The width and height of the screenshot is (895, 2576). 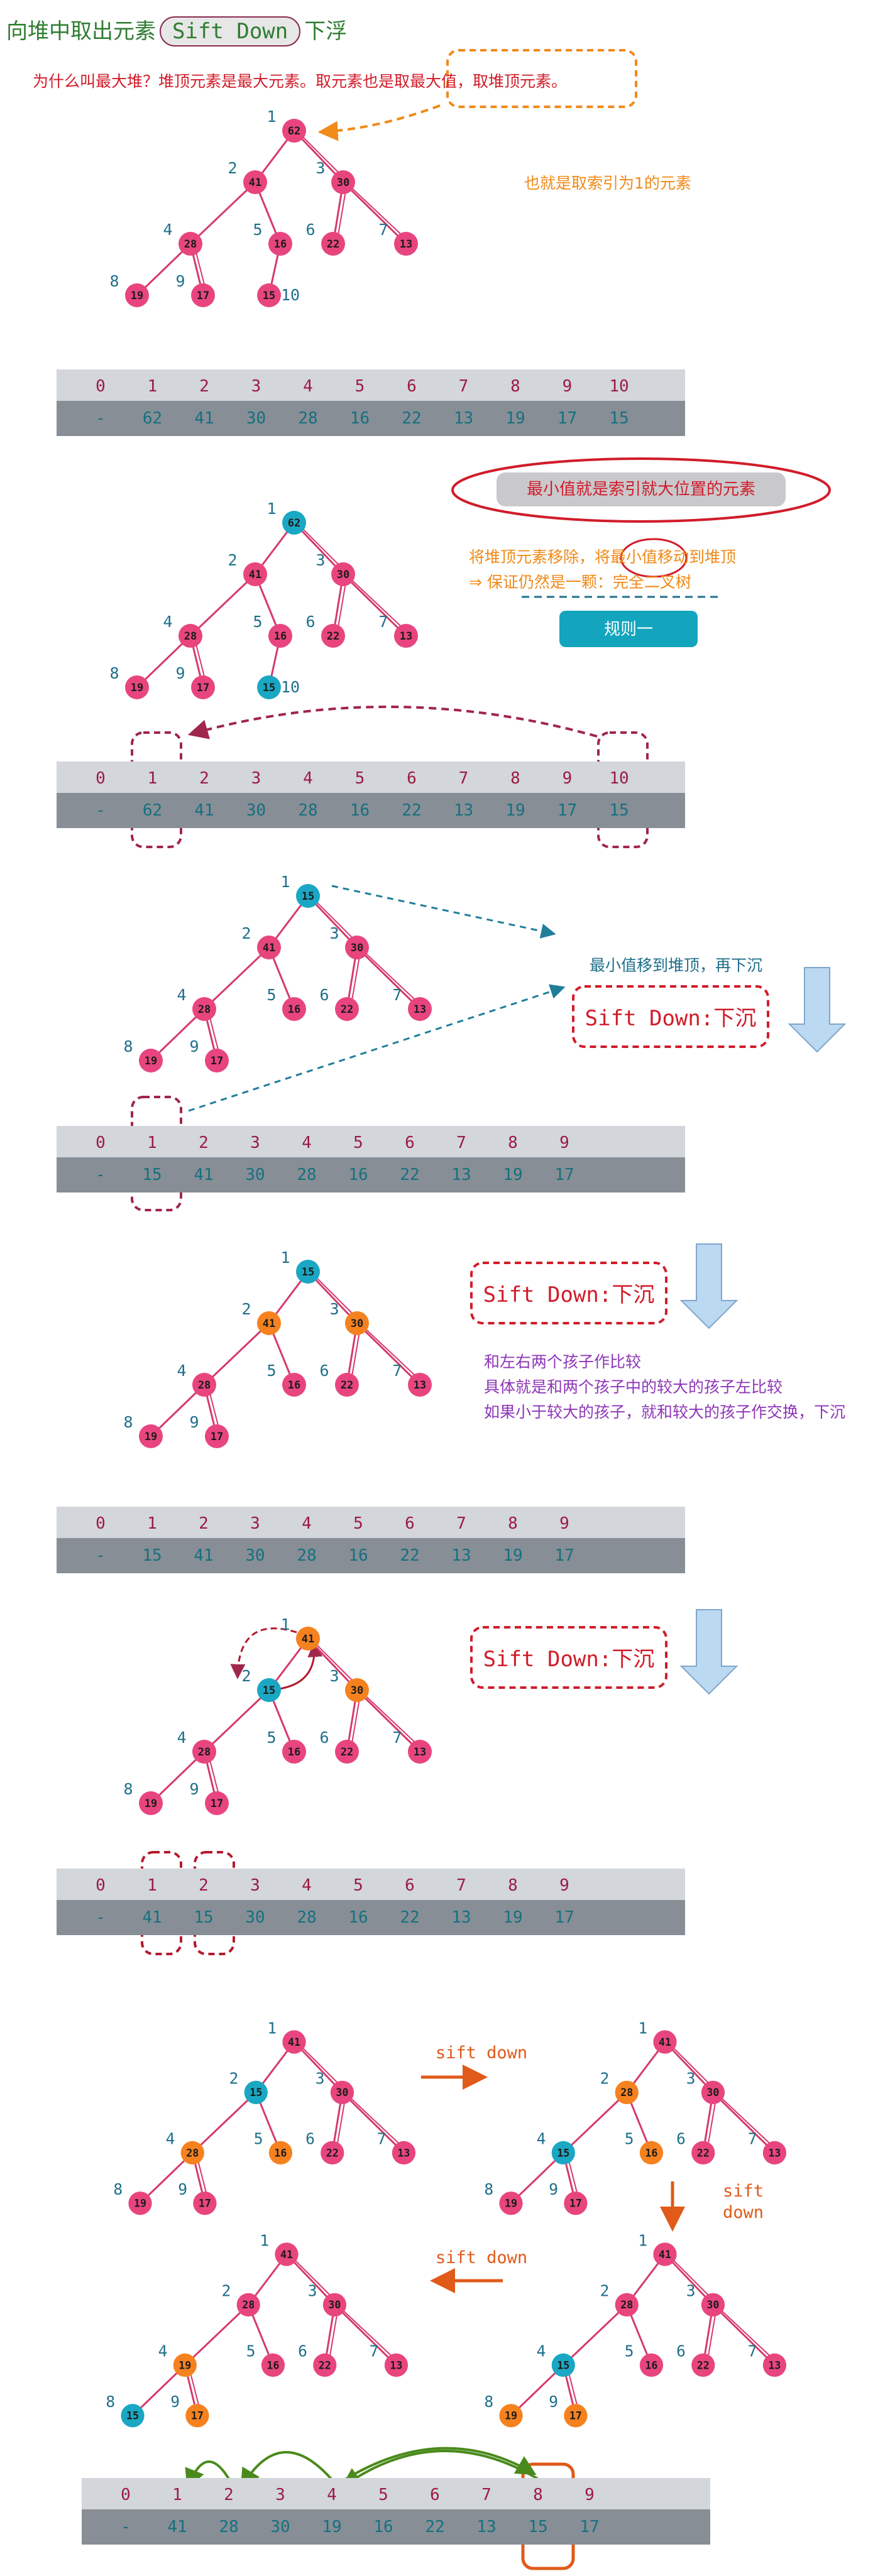 What do you see at coordinates (636, 2329) in the screenshot?
I see `heap-tree-8: 41 1 28 2 30 3 15 4 16 5 22 6 13 7 19 8 17 9` at bounding box center [636, 2329].